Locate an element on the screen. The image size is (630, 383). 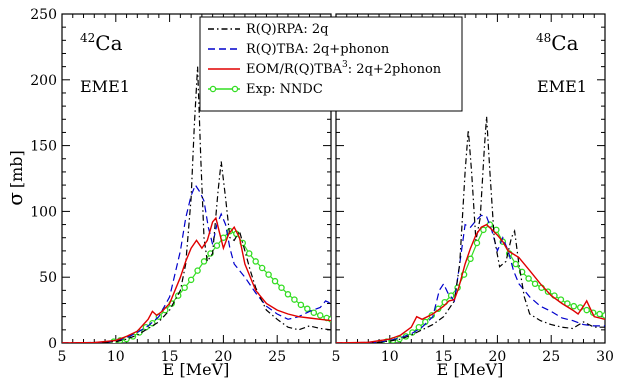
panel-48ca-x-axis-label: E [MeV] is located at coordinates (470, 369).